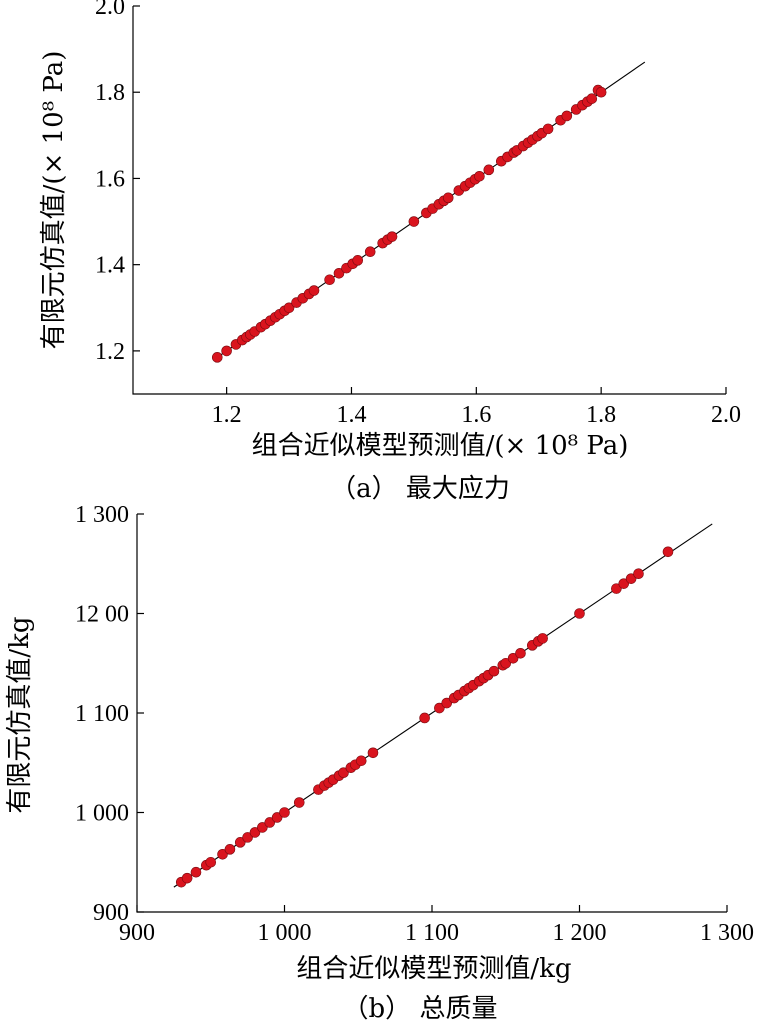 The height and width of the screenshot is (1026, 759). What do you see at coordinates (420, 489) in the screenshot?
I see `panel-a-caption: （a） 最大应力` at bounding box center [420, 489].